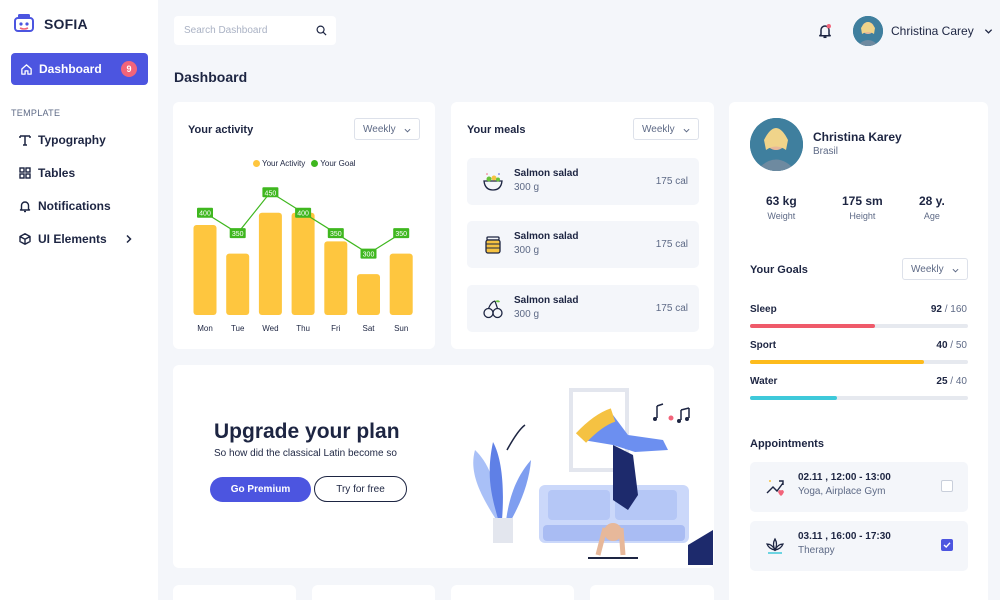  Describe the element at coordinates (764, 381) in the screenshot. I see `goal-label-water: Water` at that location.